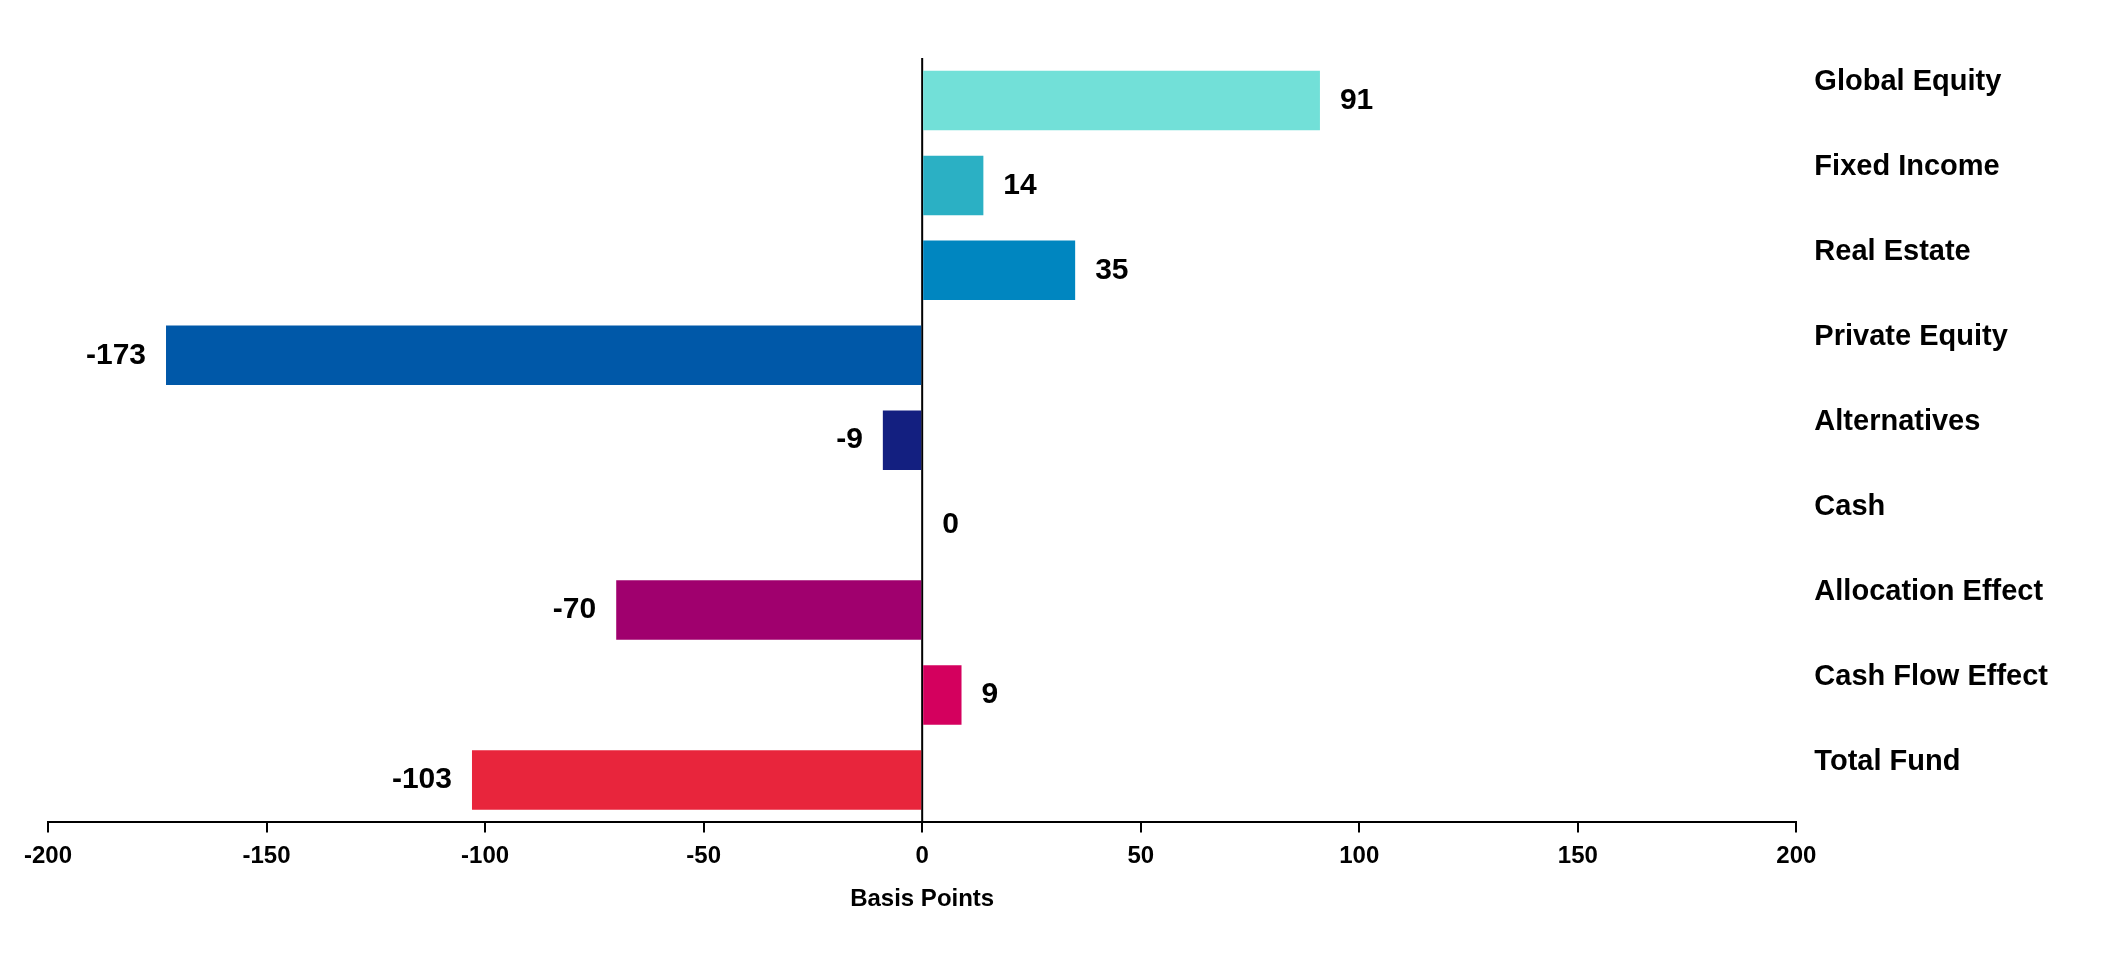 This screenshot has height=957, width=2117. What do you see at coordinates (1929, 590) in the screenshot?
I see `y-tick-label: Allocation Effect` at bounding box center [1929, 590].